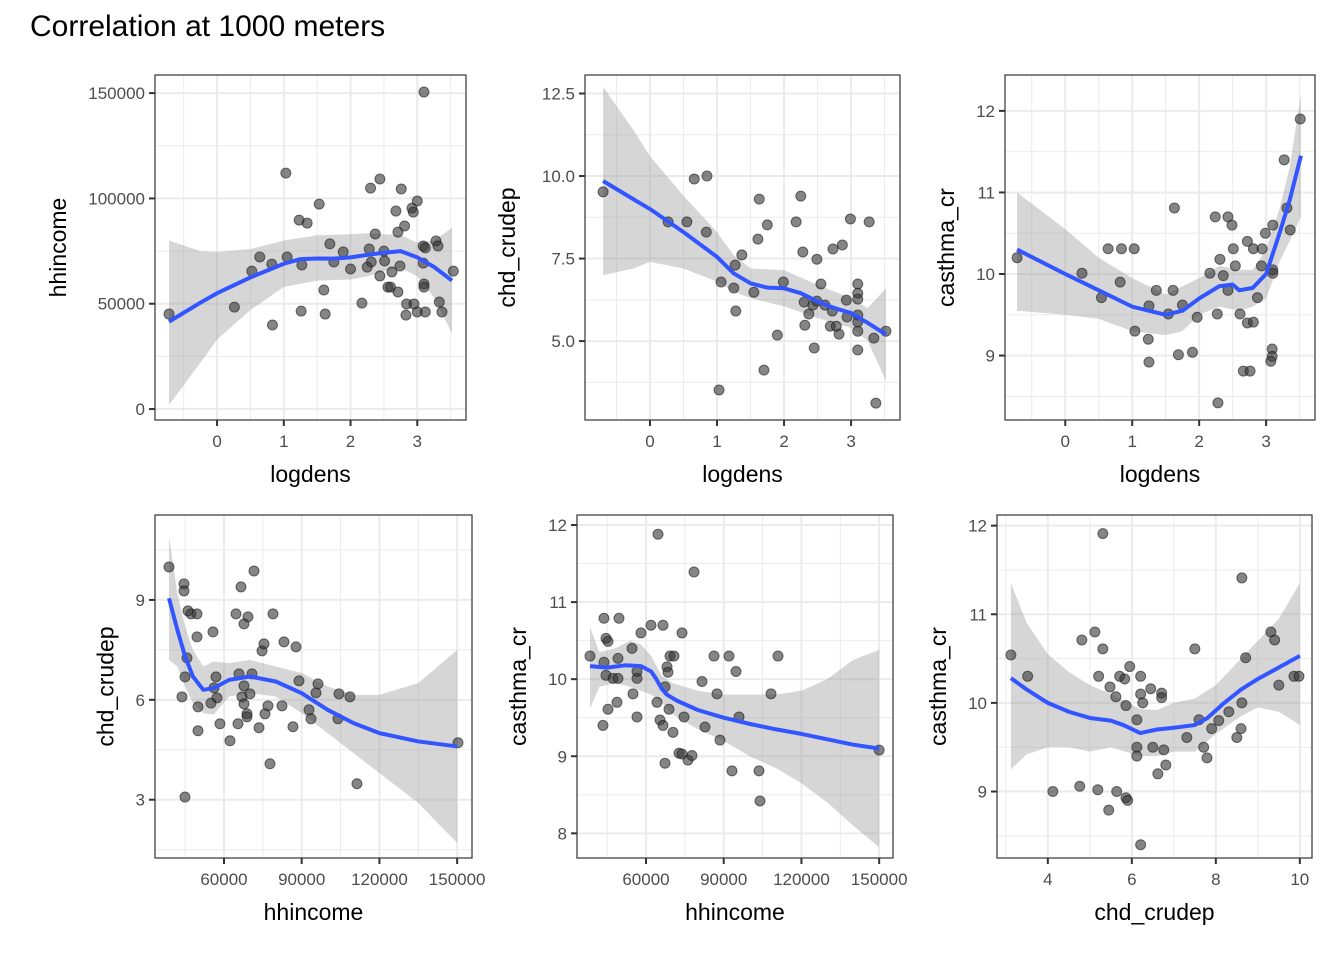 The height and width of the screenshot is (960, 1344). I want to click on gridlines, so click(1160, 247).